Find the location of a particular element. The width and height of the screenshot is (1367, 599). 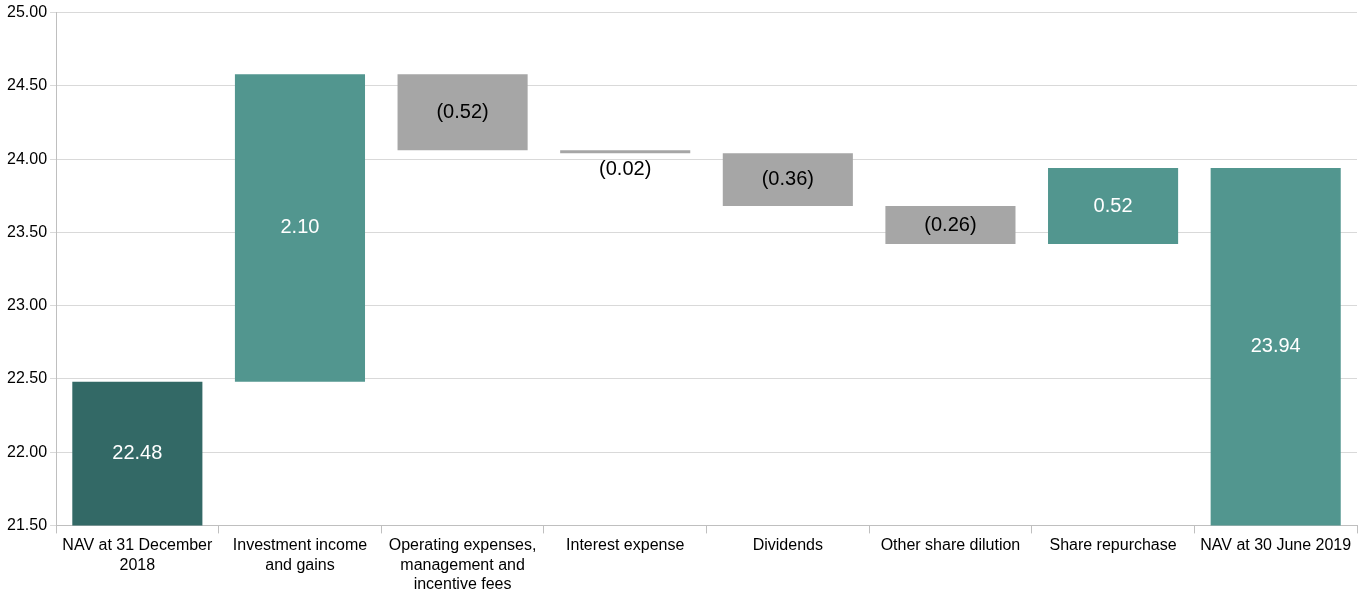

data-label: (0.26) is located at coordinates (950, 223).